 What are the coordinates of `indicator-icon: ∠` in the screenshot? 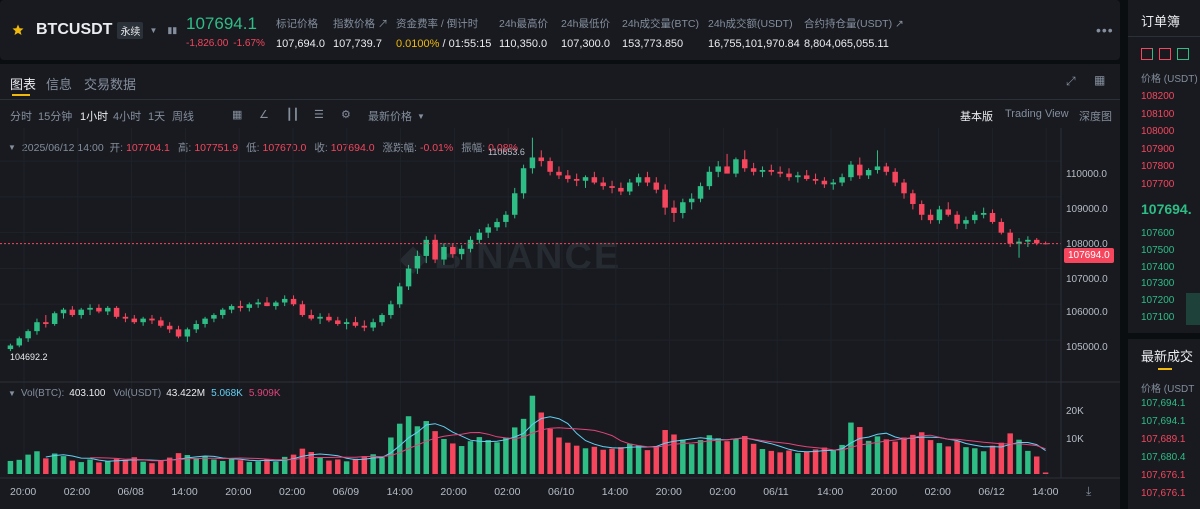 It's located at (264, 115).